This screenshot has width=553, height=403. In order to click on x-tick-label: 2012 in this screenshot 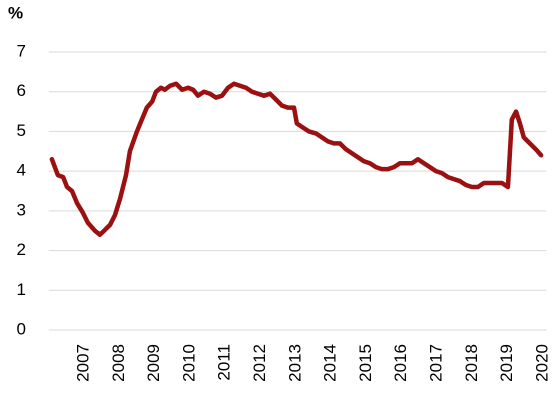, I will do `click(259, 363)`.